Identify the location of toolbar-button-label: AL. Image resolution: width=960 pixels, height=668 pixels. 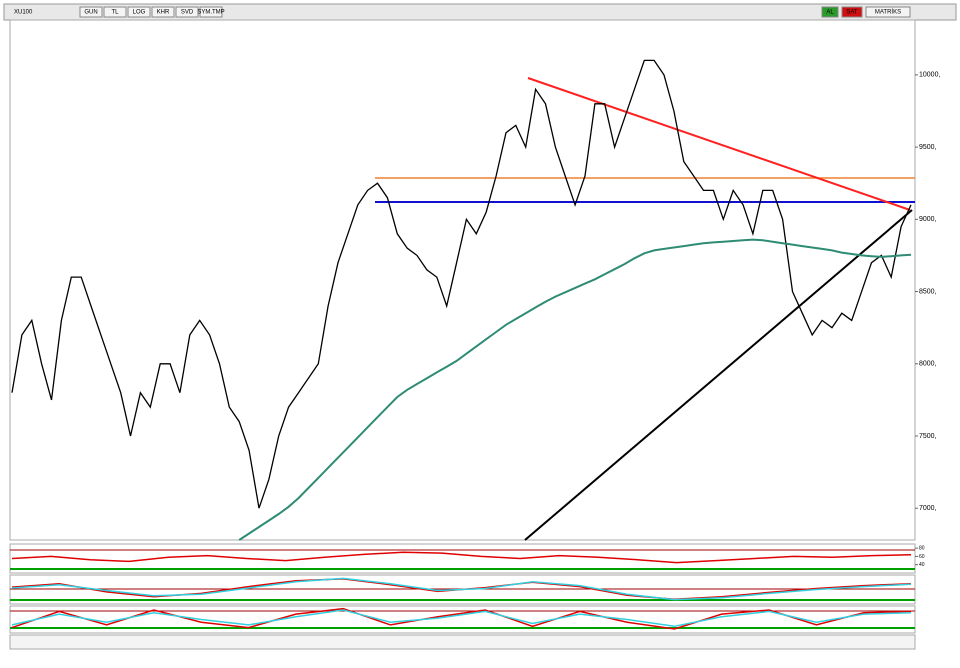
(830, 13).